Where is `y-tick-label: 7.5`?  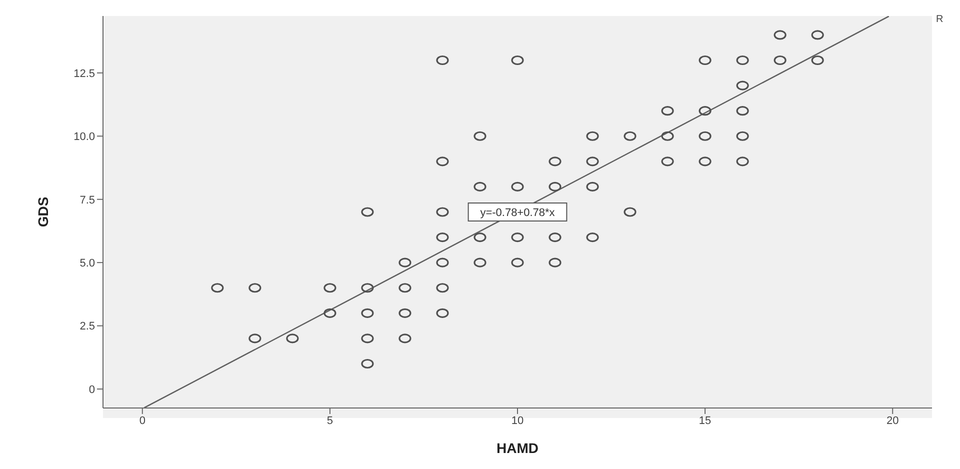 y-tick-label: 7.5 is located at coordinates (87, 200).